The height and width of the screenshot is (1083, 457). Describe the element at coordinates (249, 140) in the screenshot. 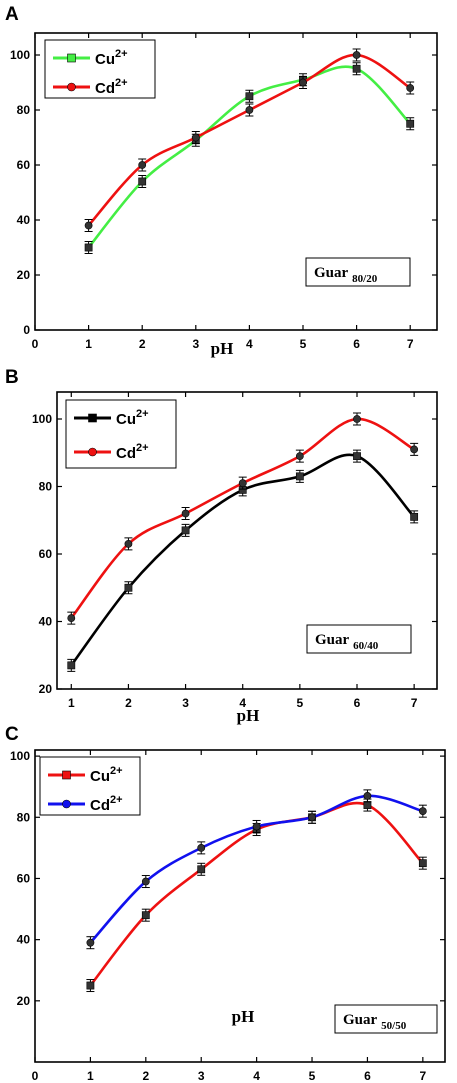

I see `series-cd` at that location.